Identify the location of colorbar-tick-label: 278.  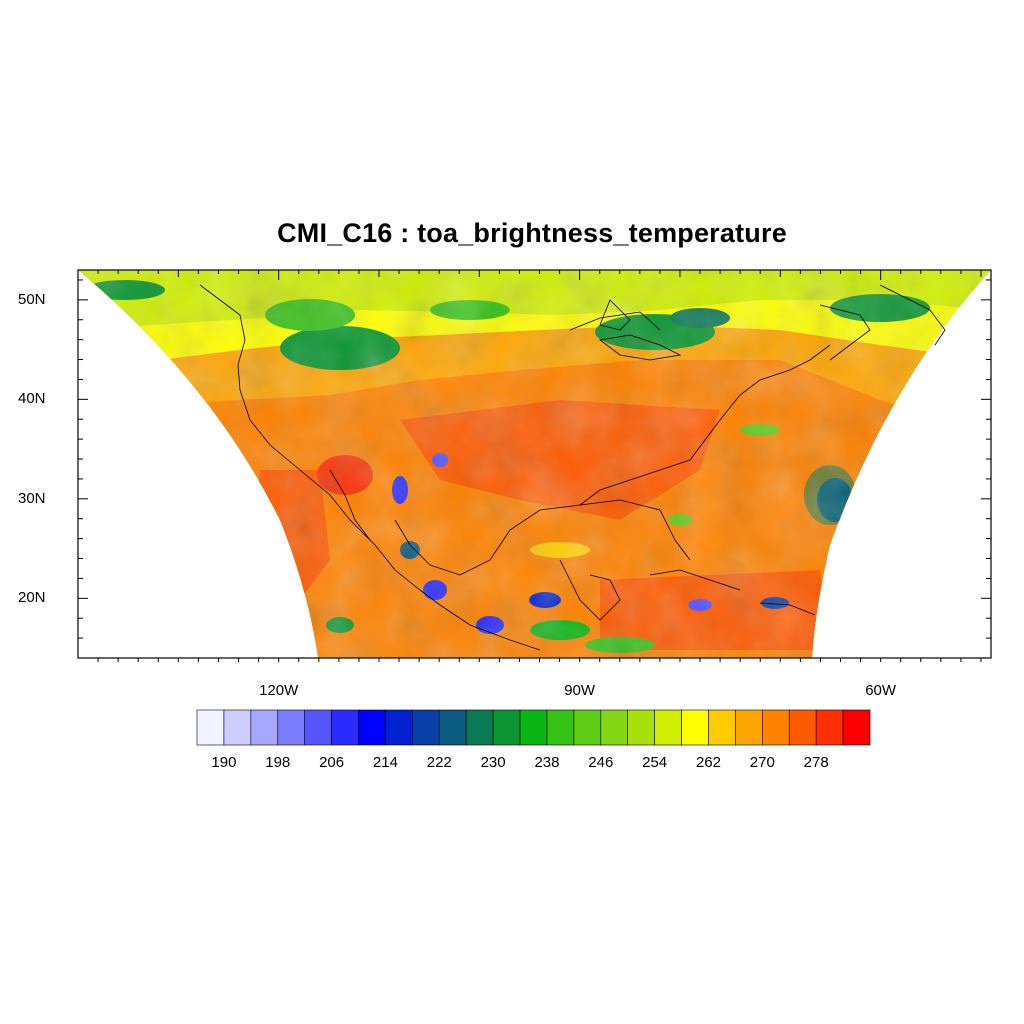
(816, 762).